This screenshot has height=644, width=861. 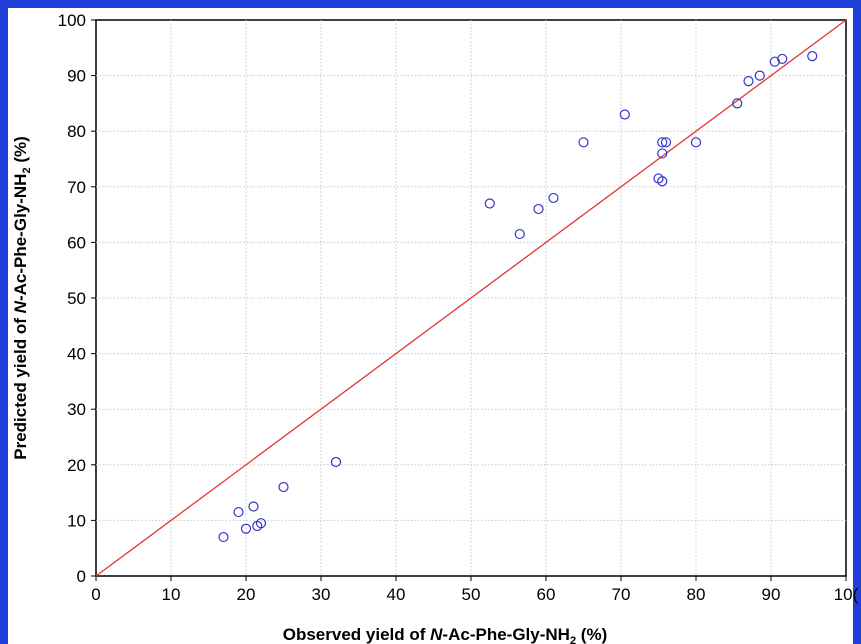 I want to click on x-tick-label: 50, so click(x=471, y=594).